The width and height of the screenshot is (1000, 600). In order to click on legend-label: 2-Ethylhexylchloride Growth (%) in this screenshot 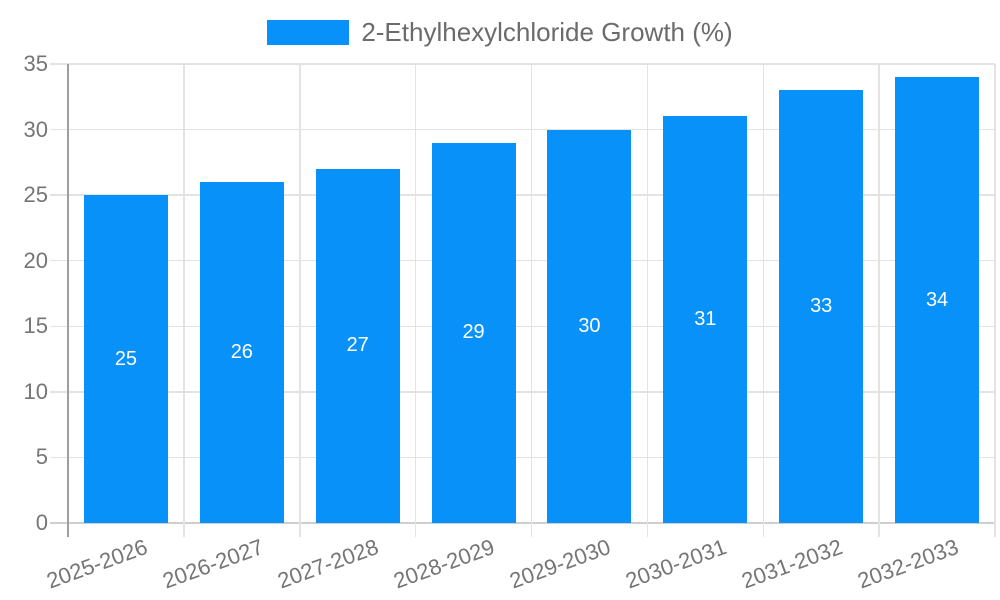, I will do `click(547, 32)`.